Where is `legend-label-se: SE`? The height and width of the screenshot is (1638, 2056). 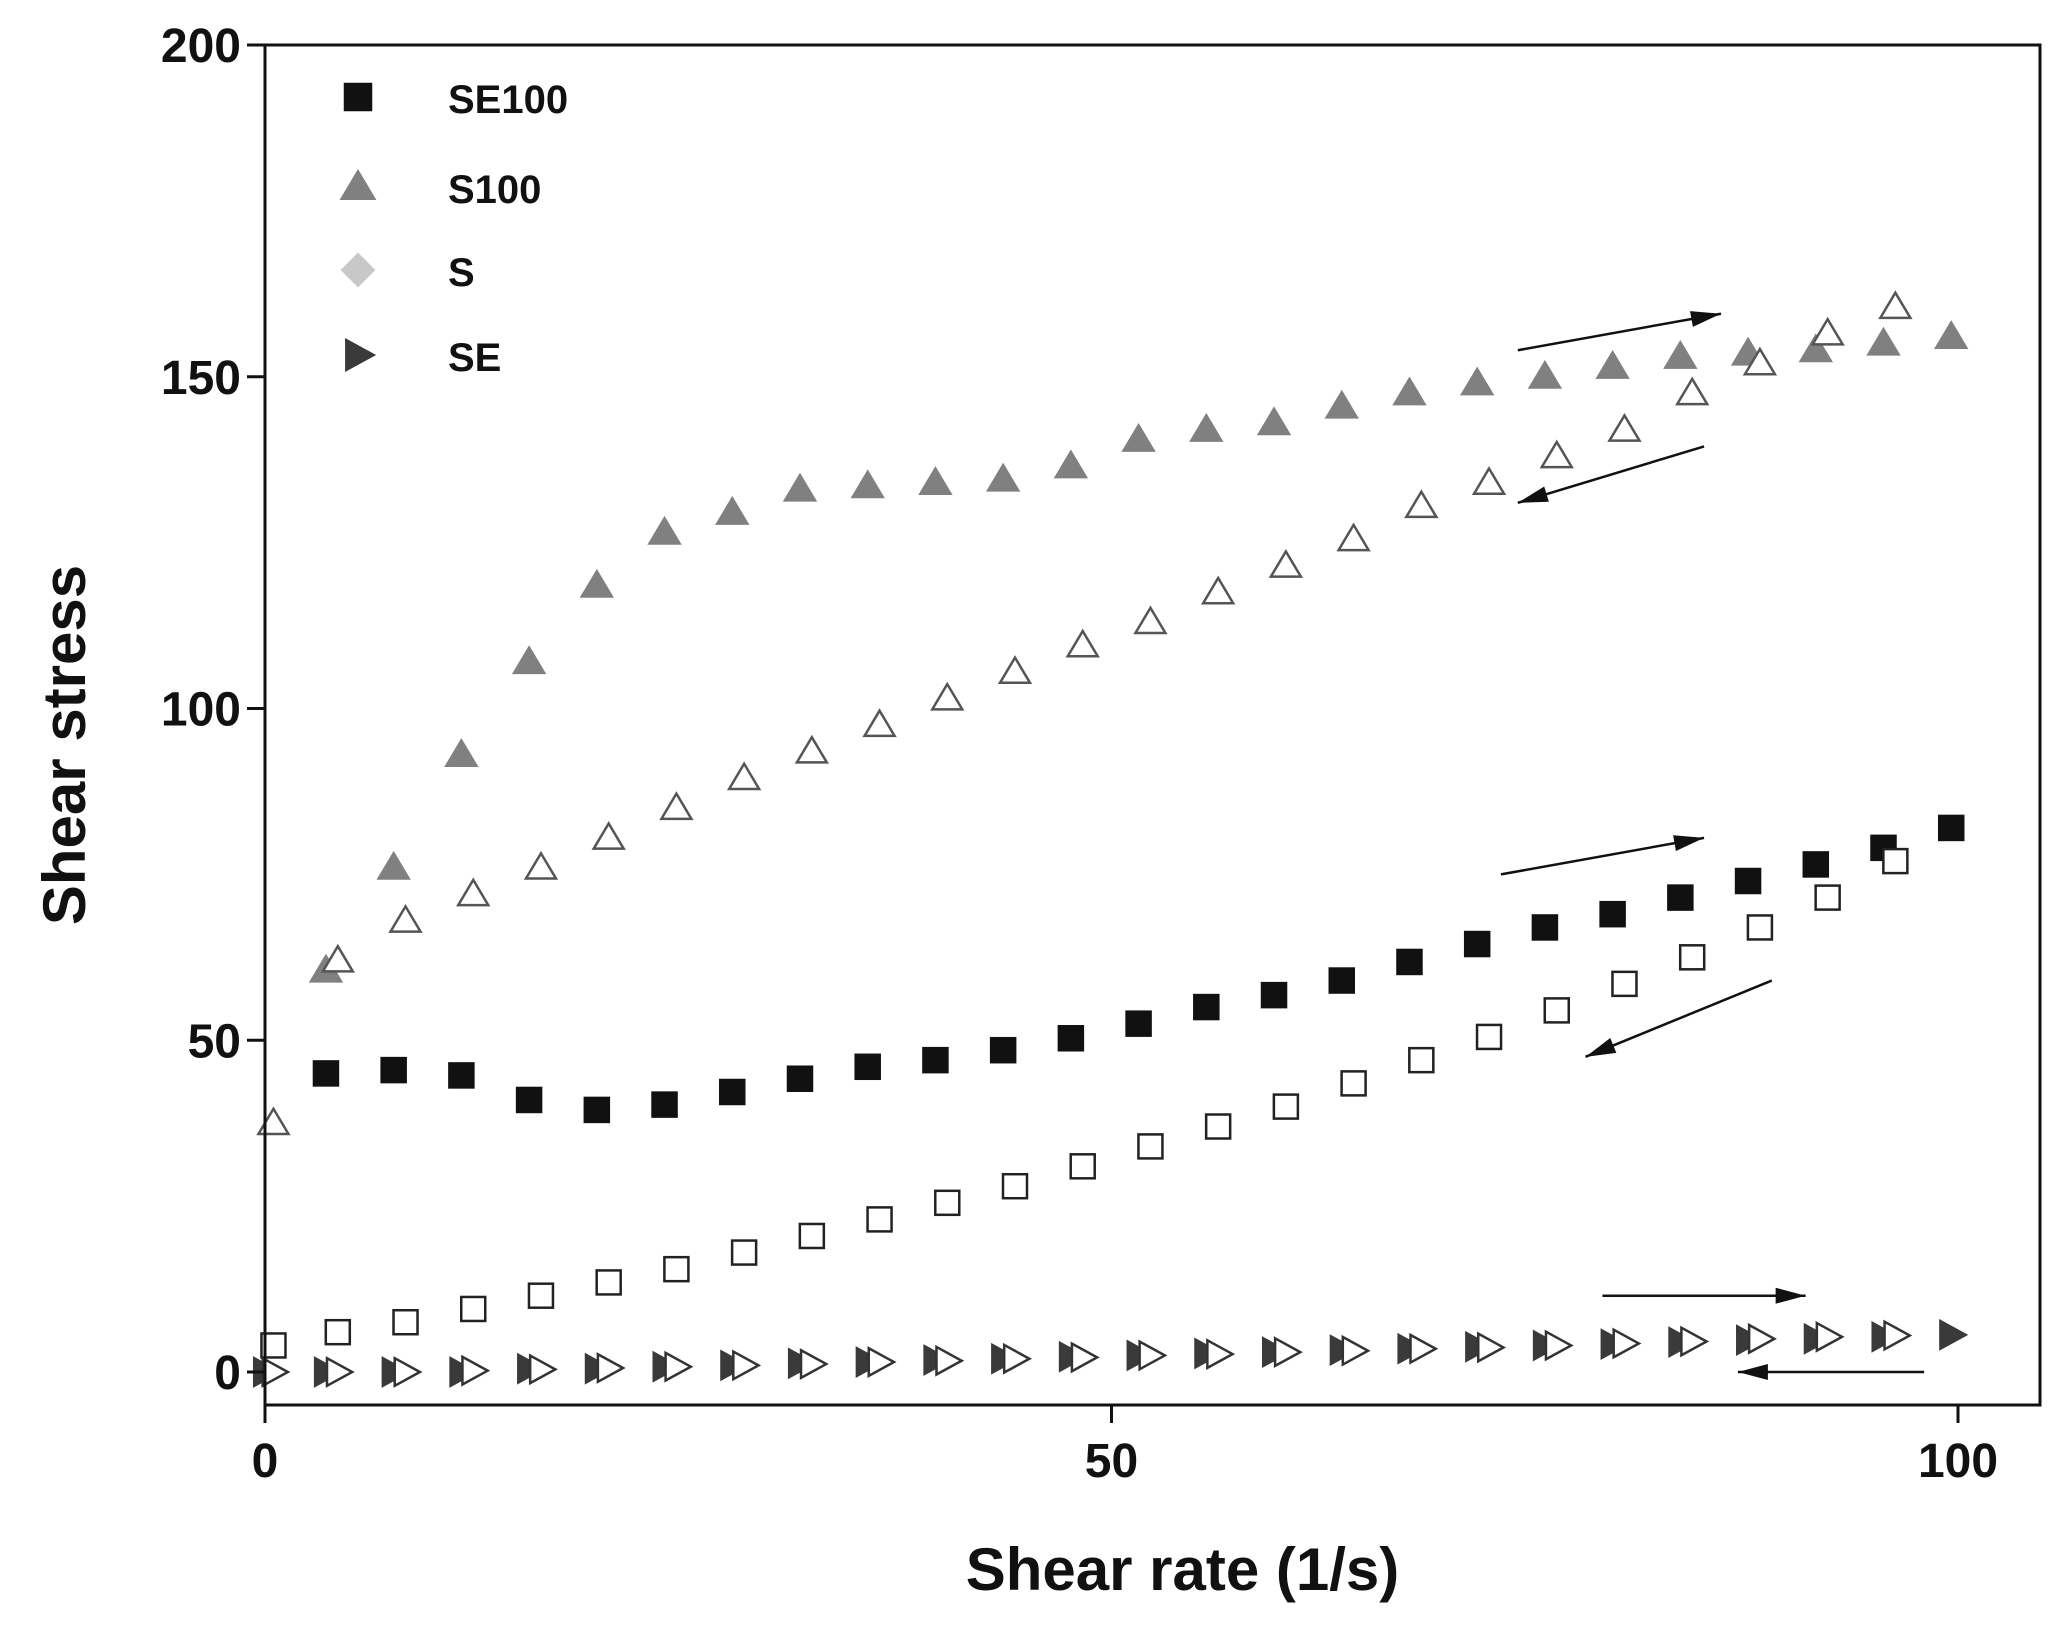
legend-label-se: SE is located at coordinates (474, 358).